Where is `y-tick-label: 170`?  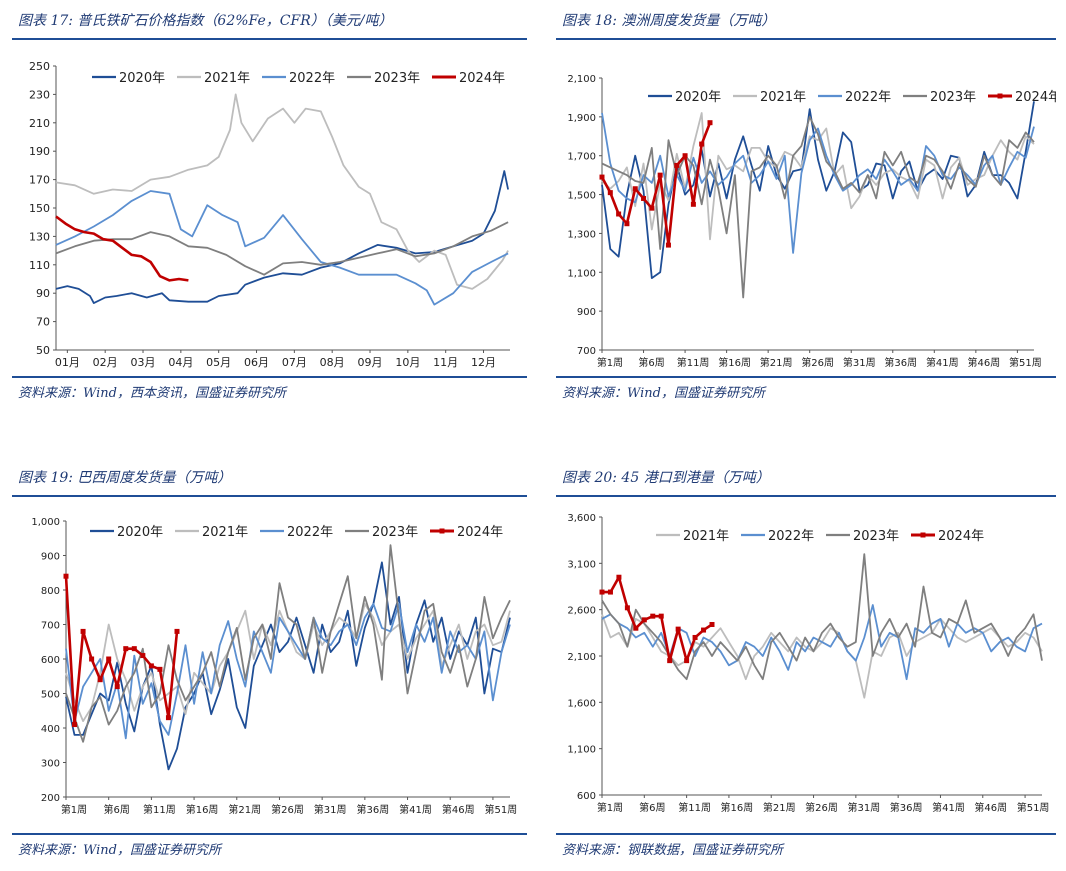 y-tick-label: 170 is located at coordinates (39, 180).